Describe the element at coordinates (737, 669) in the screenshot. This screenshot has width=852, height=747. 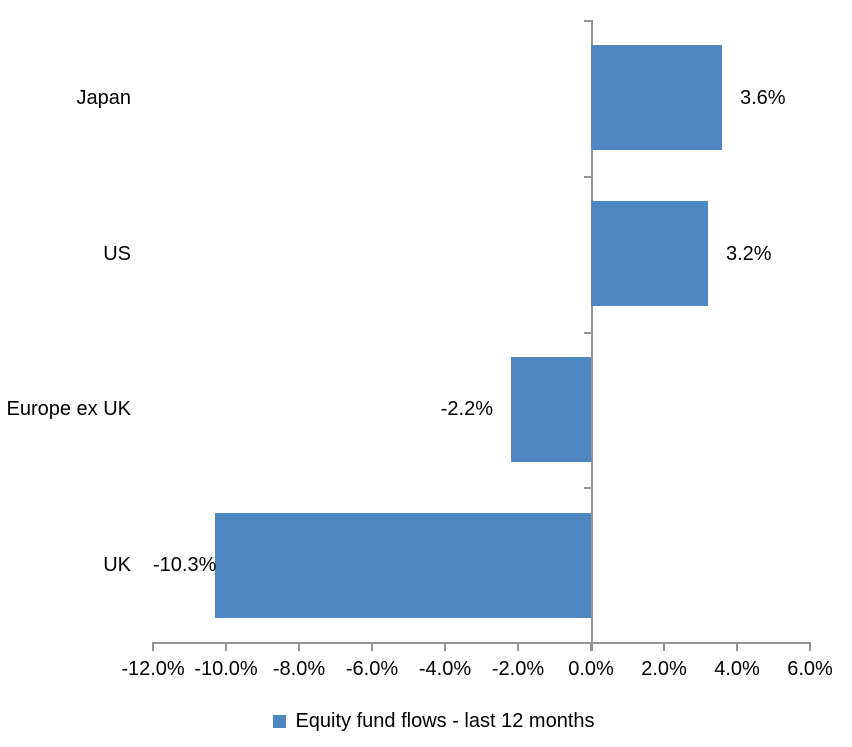
I see `x-tick-label: 4.0%` at that location.